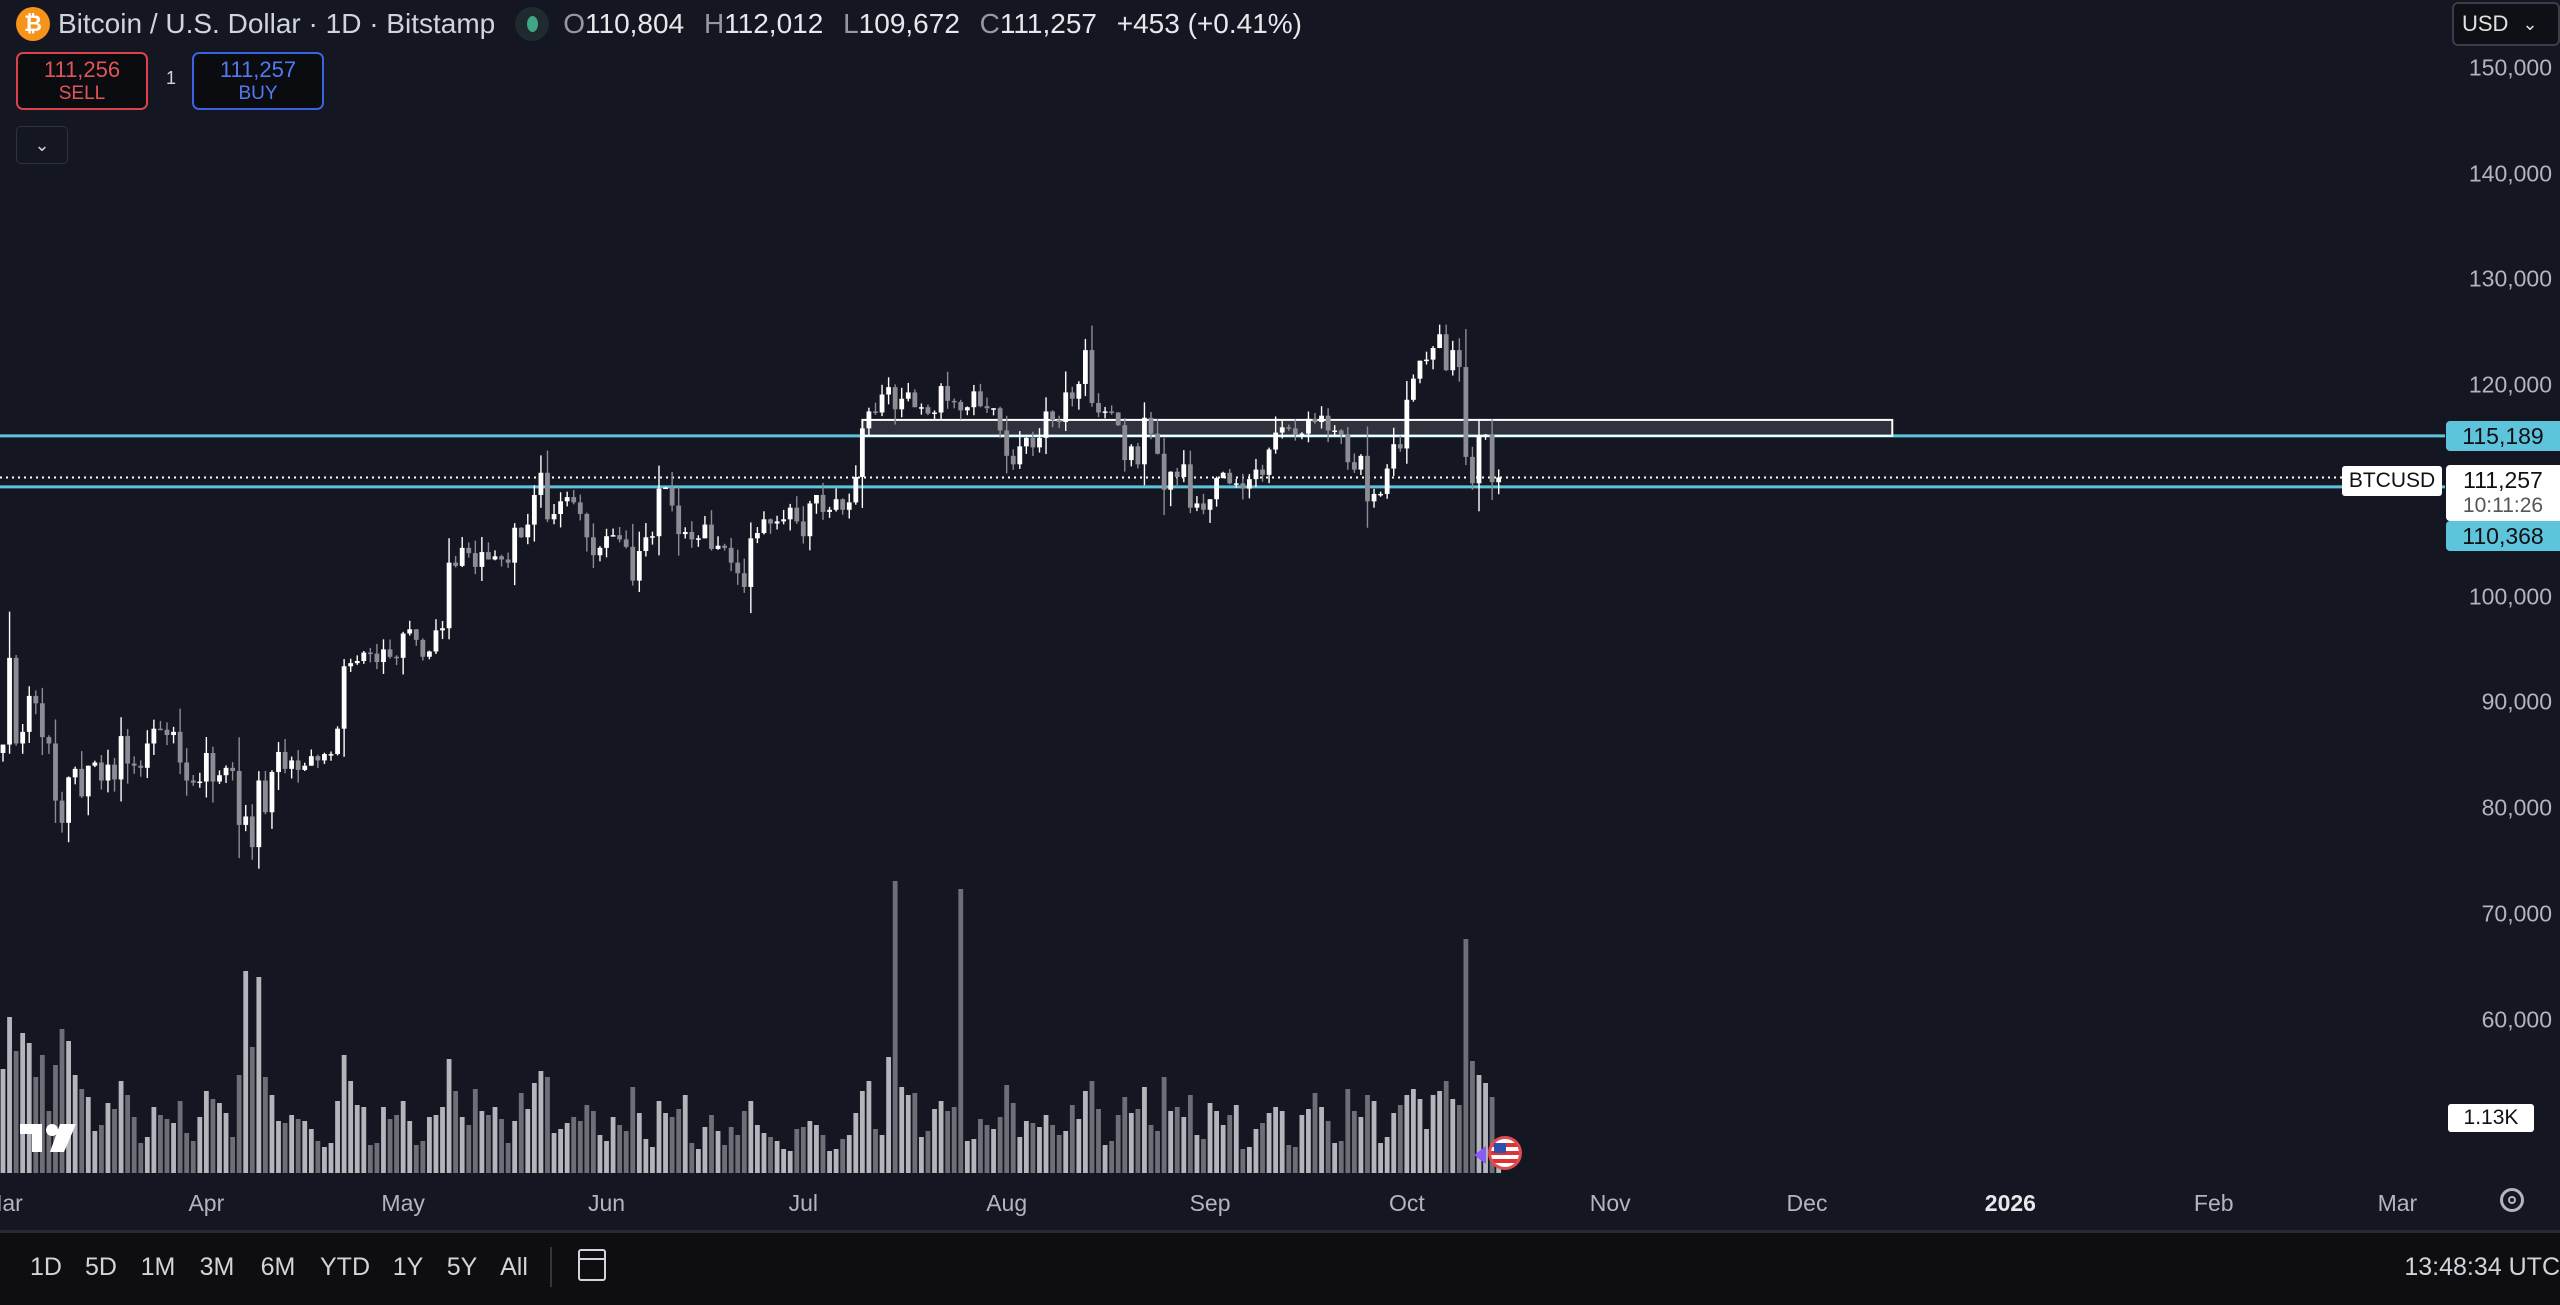  I want to click on range-6m: 6M, so click(278, 1267).